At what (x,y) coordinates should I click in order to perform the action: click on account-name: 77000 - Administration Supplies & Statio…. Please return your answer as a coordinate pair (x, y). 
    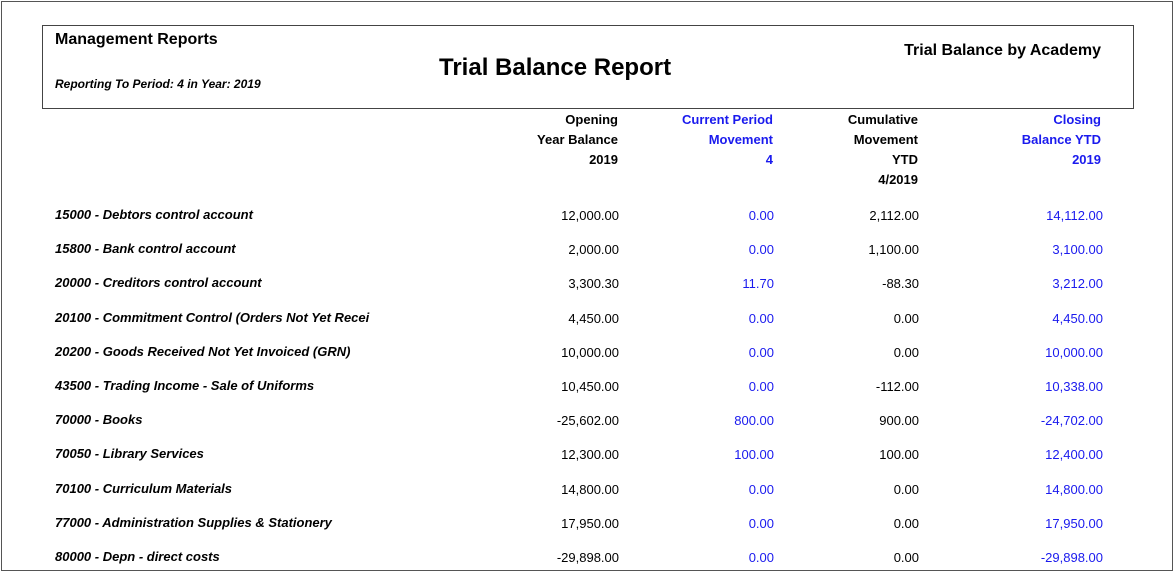
    Looking at the image, I should click on (193, 522).